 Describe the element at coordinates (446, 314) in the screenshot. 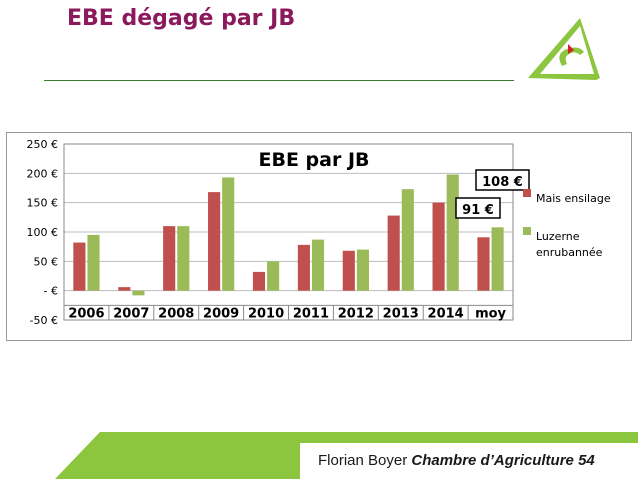

I see `x-tick-label: 2014` at that location.